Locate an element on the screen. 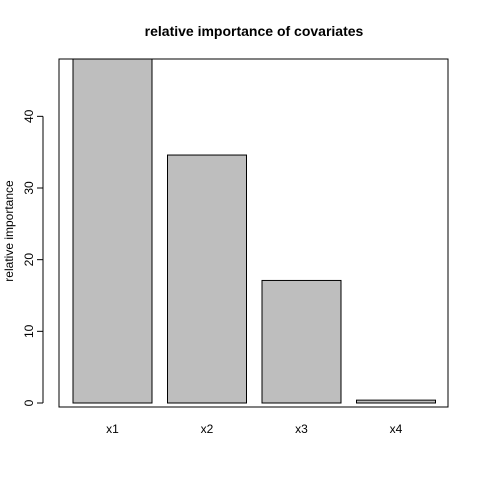 The image size is (480, 480). bar-x4 is located at coordinates (396, 401).